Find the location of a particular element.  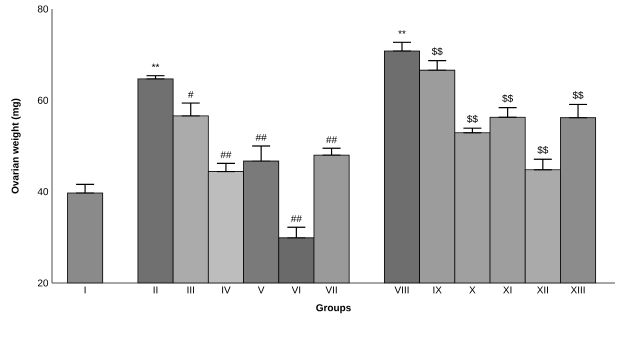

y-tick-label: 40 is located at coordinates (43, 192).